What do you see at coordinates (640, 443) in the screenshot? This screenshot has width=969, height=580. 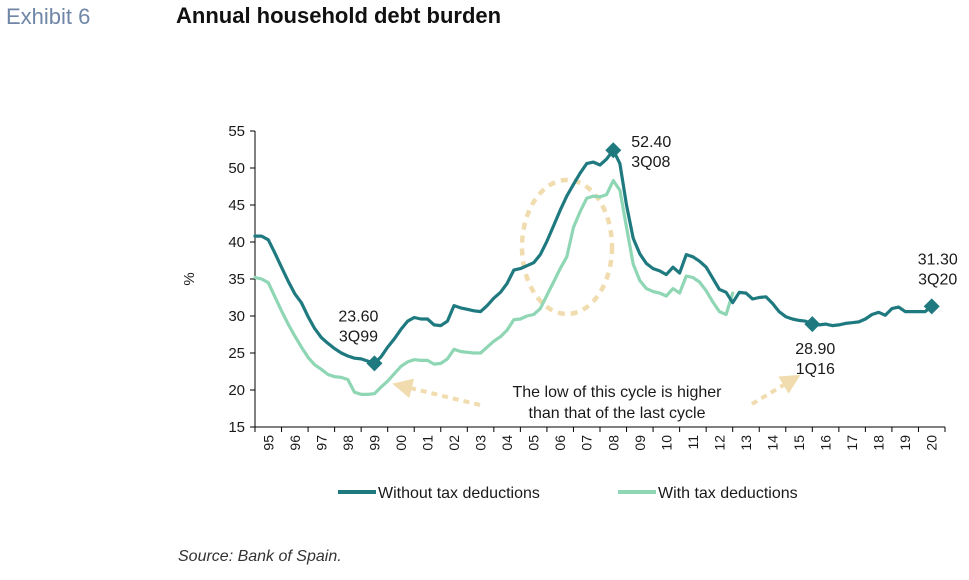 I see `x-tick-label: 09` at bounding box center [640, 443].